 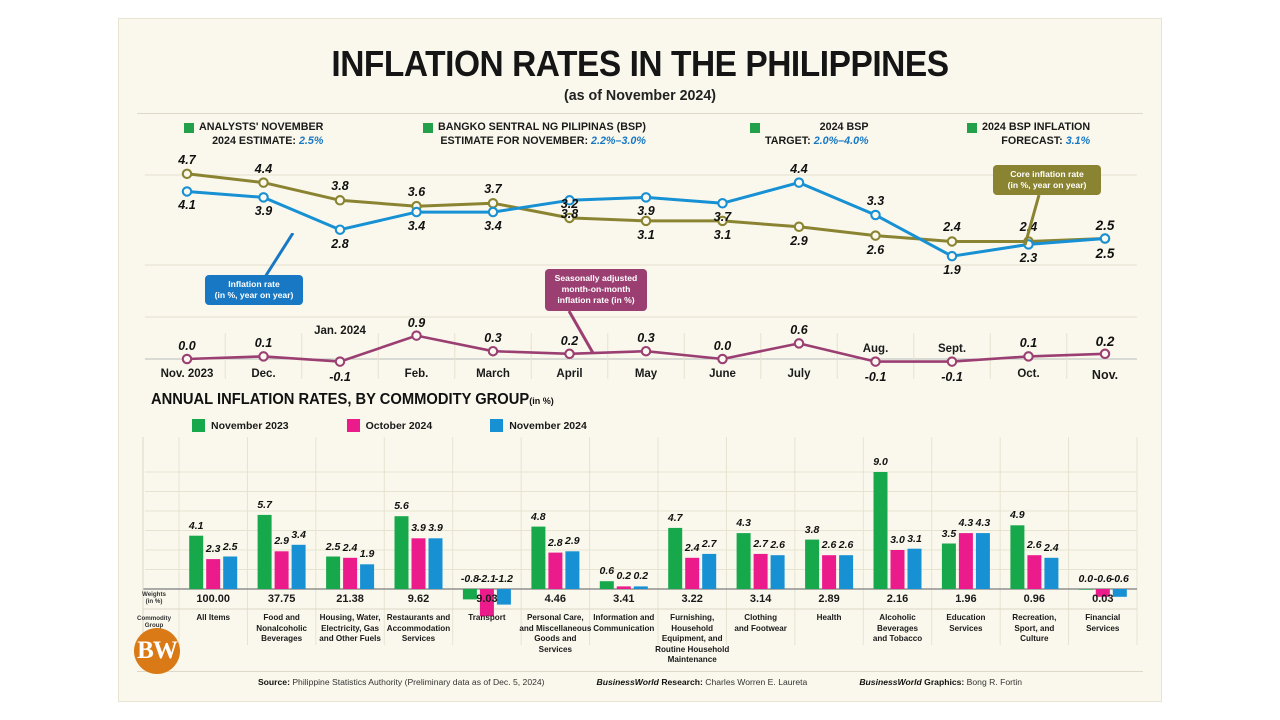 What do you see at coordinates (760, 628) in the screenshot?
I see `category-label-line: and Footwear` at bounding box center [760, 628].